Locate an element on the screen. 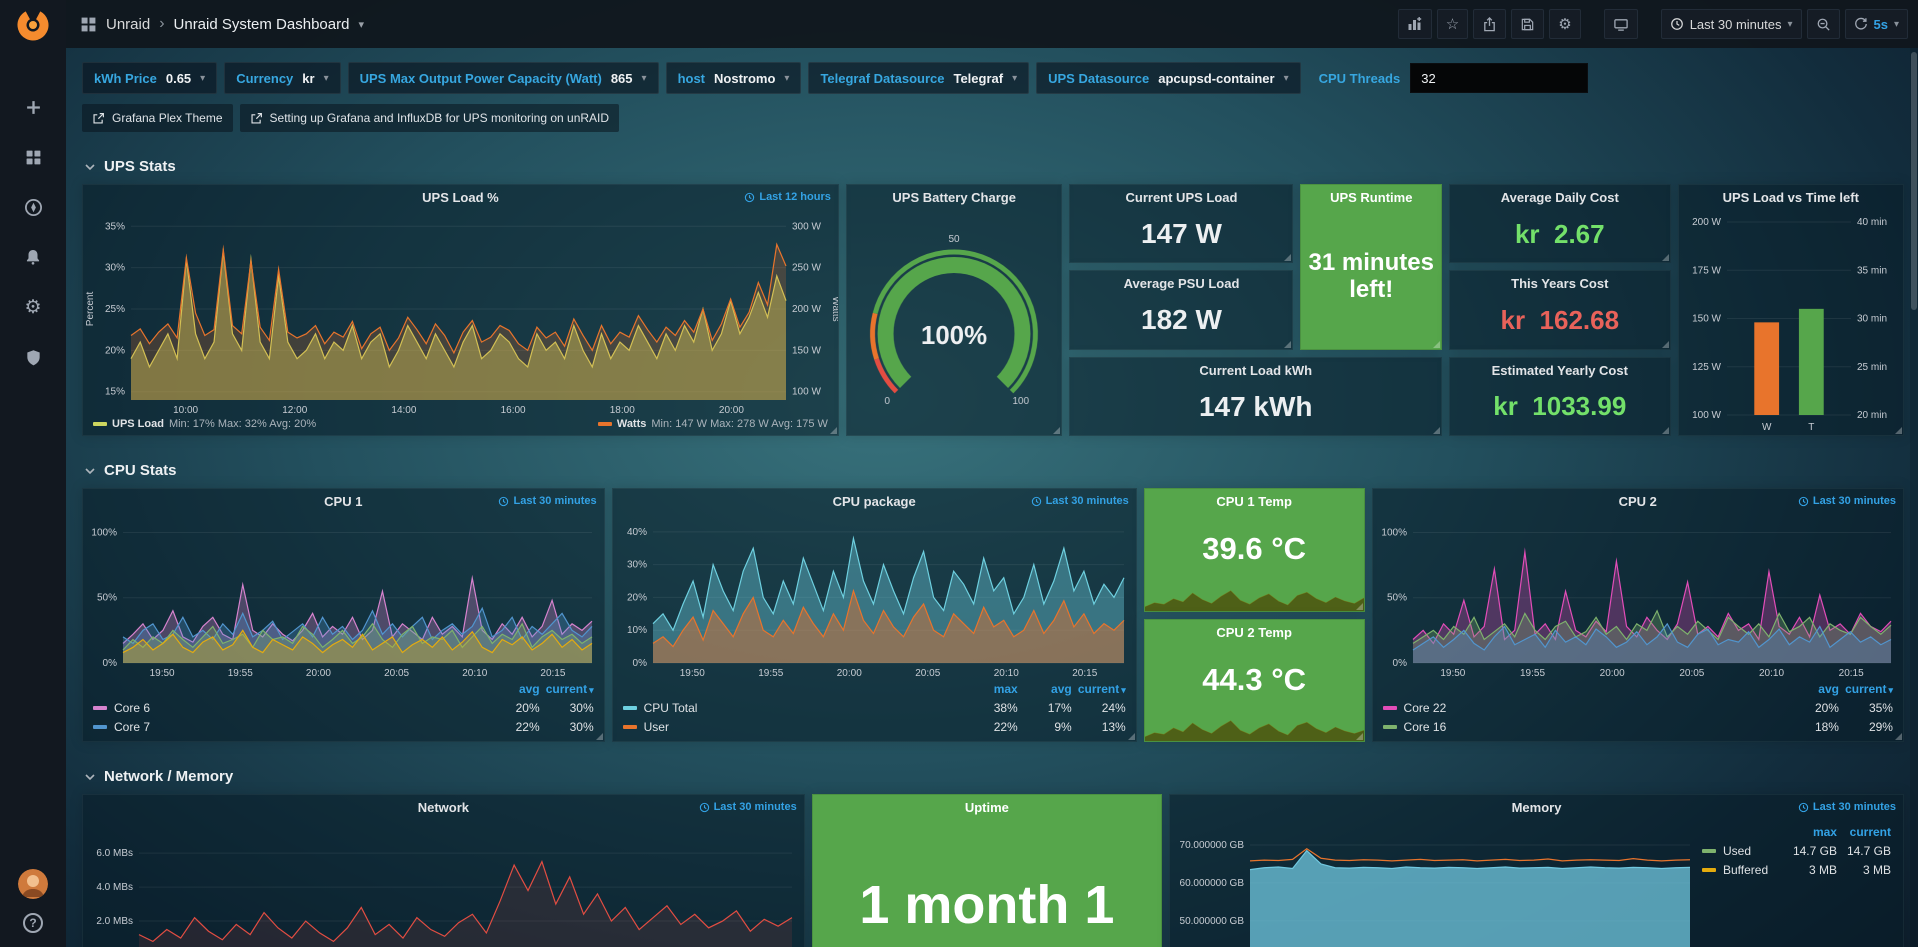 The height and width of the screenshot is (947, 1918). server-admin-shield-icon is located at coordinates (33, 357).